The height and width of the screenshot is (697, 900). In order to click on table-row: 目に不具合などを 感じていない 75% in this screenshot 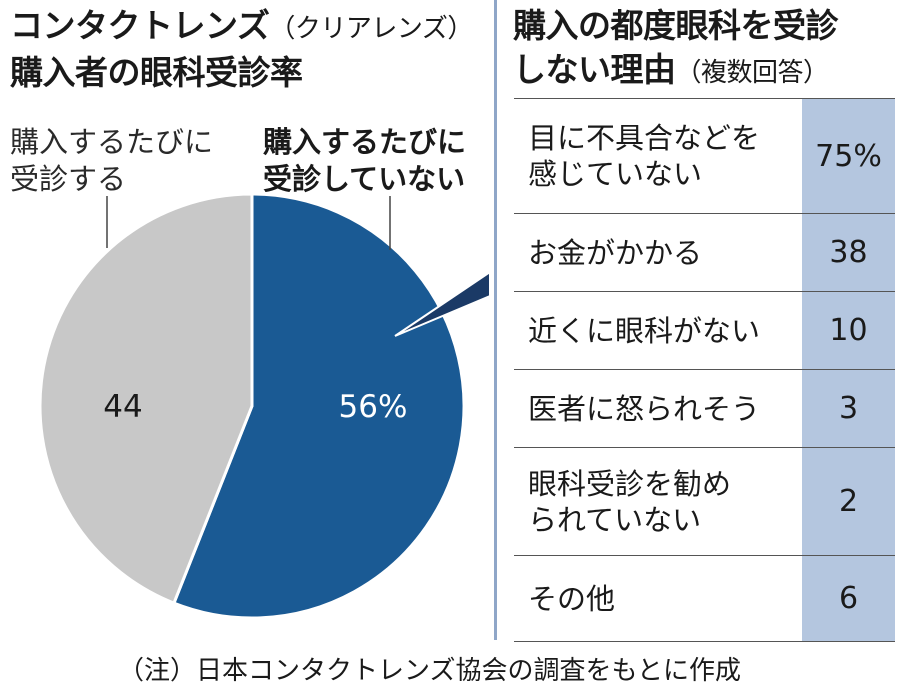, I will do `click(704, 156)`.